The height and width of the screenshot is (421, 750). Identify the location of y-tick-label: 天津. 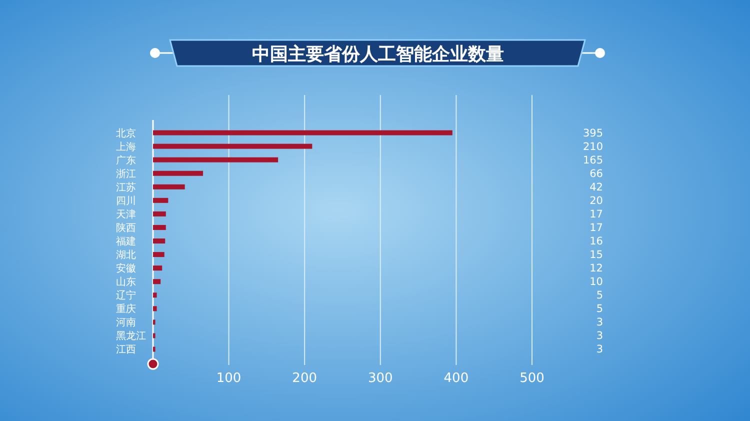
(126, 214).